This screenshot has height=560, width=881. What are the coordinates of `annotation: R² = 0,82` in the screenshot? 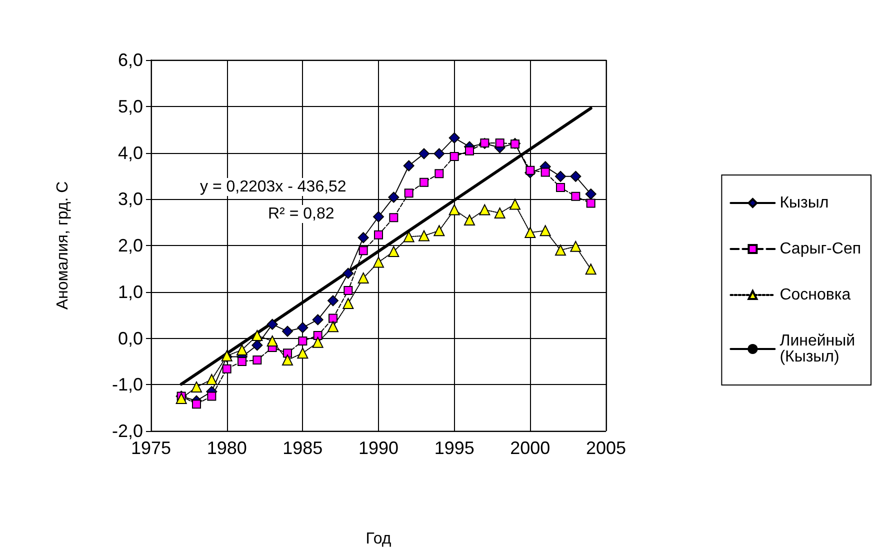 It's located at (301, 214).